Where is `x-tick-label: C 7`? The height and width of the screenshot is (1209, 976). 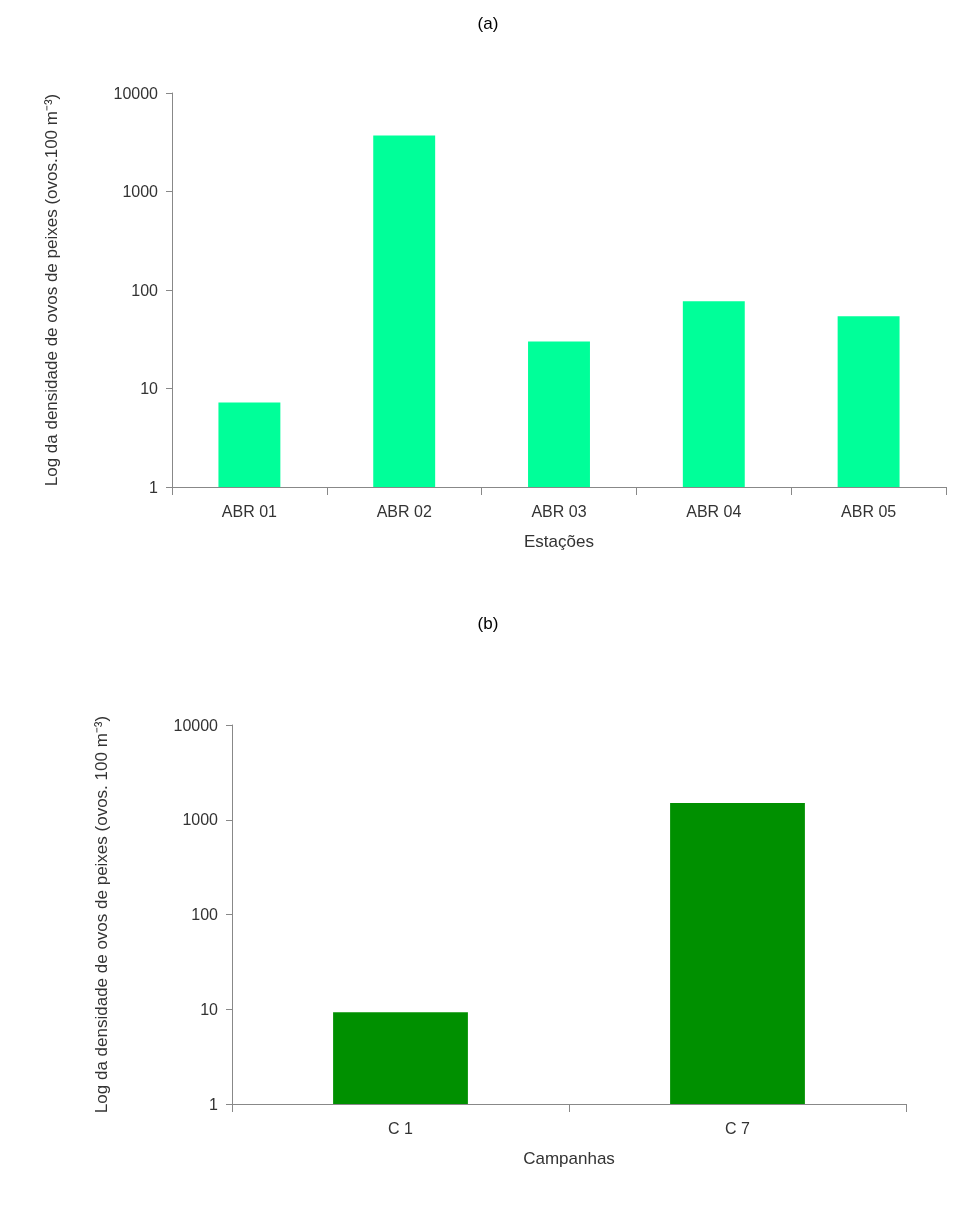
x-tick-label: C 7 is located at coordinates (738, 1128).